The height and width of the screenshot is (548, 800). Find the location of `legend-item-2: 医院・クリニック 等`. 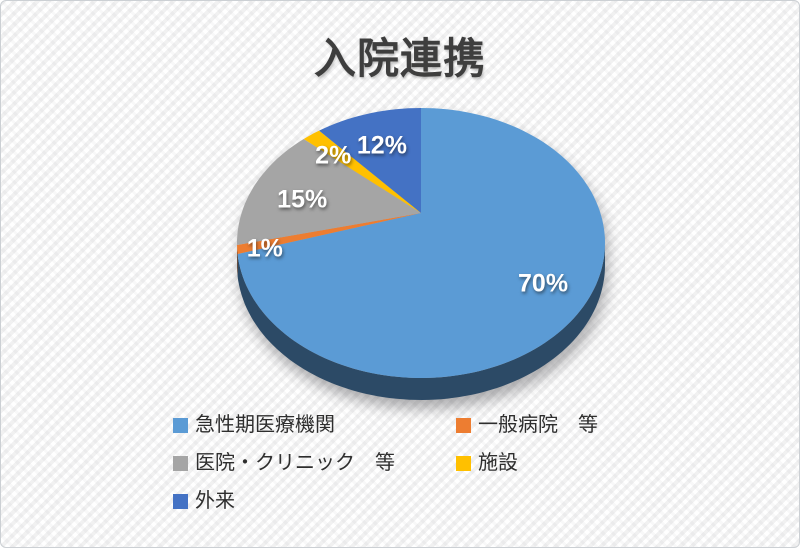

legend-item-2: 医院・クリニック 等 is located at coordinates (314, 463).